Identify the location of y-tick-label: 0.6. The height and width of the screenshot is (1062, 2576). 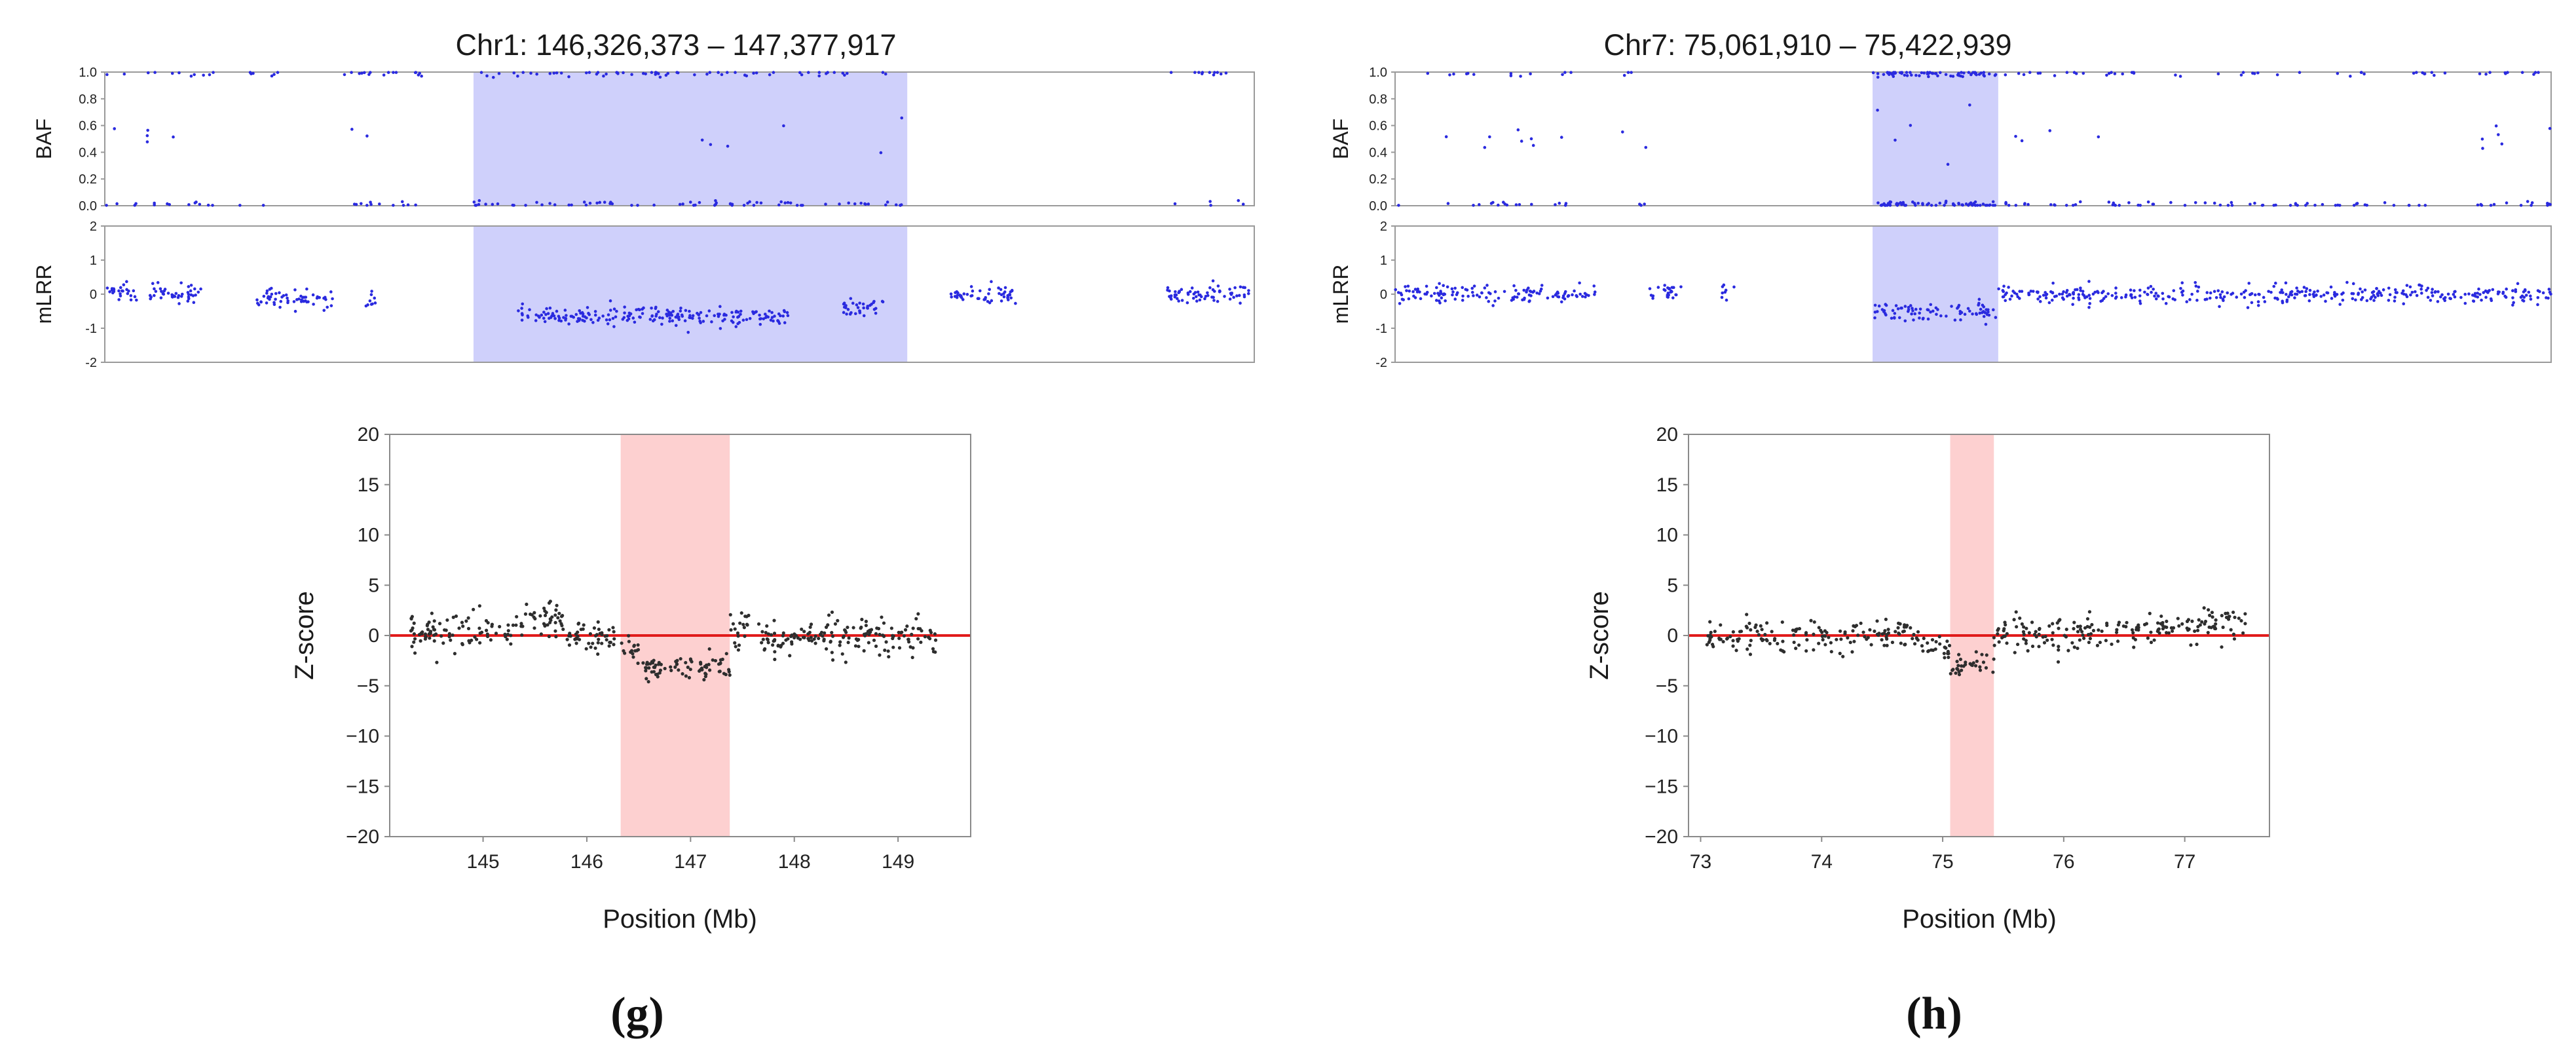
(1378, 127).